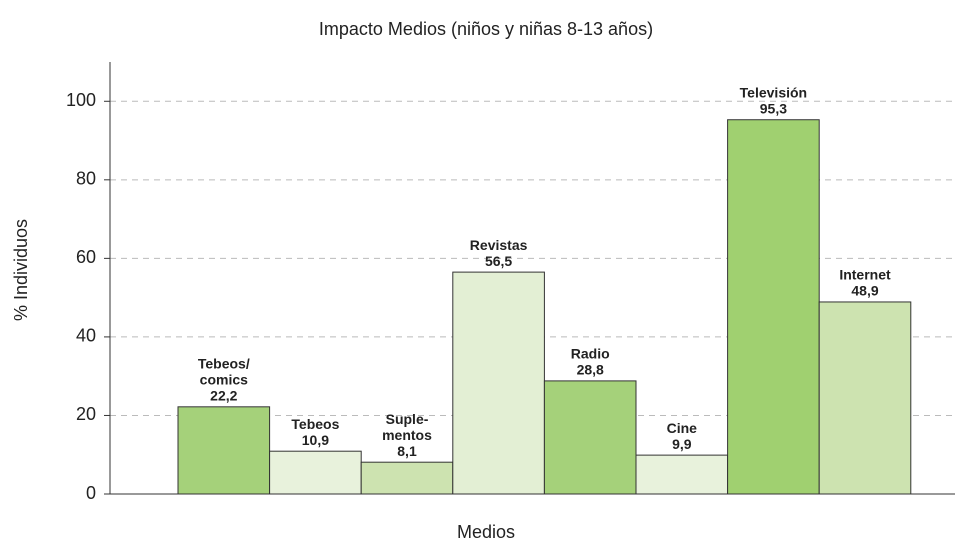  I want to click on category-label: Revistas, so click(499, 245).